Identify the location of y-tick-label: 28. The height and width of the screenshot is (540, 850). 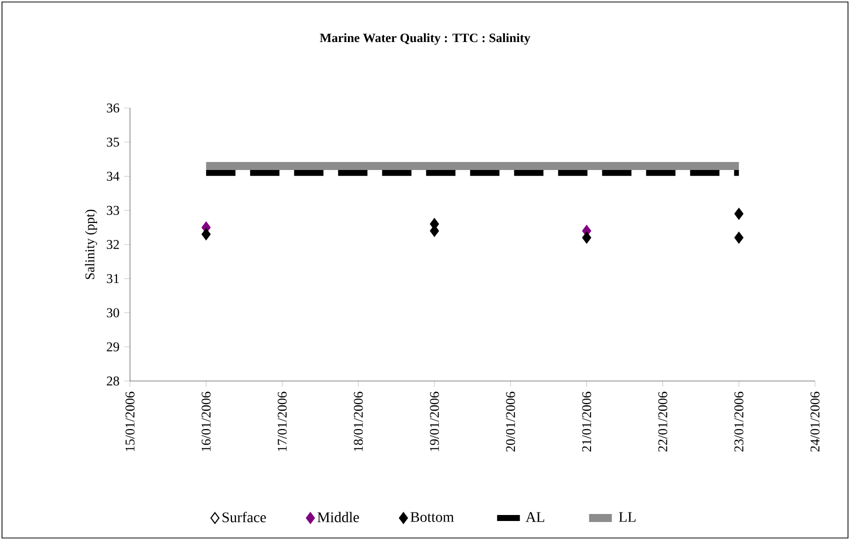
(113, 381).